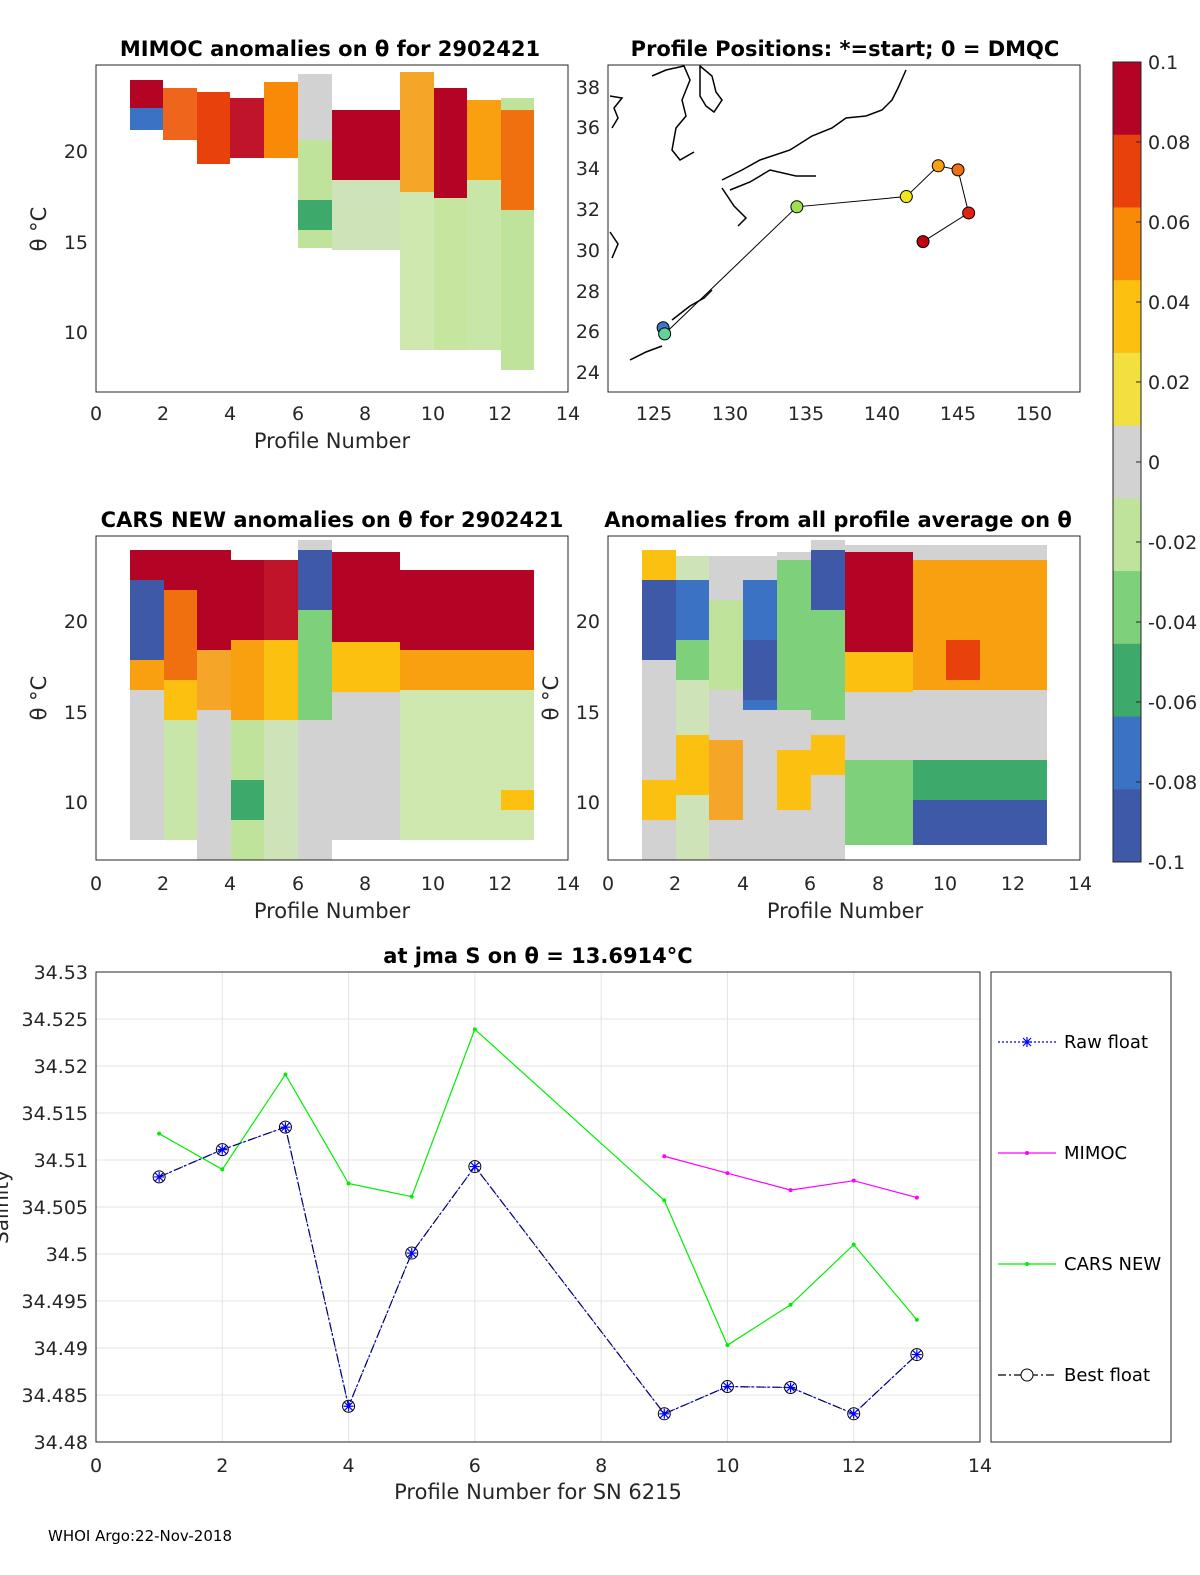 This screenshot has height=1575, width=1200. Describe the element at coordinates (588, 803) in the screenshot. I see `allavg-ytick: 10` at that location.